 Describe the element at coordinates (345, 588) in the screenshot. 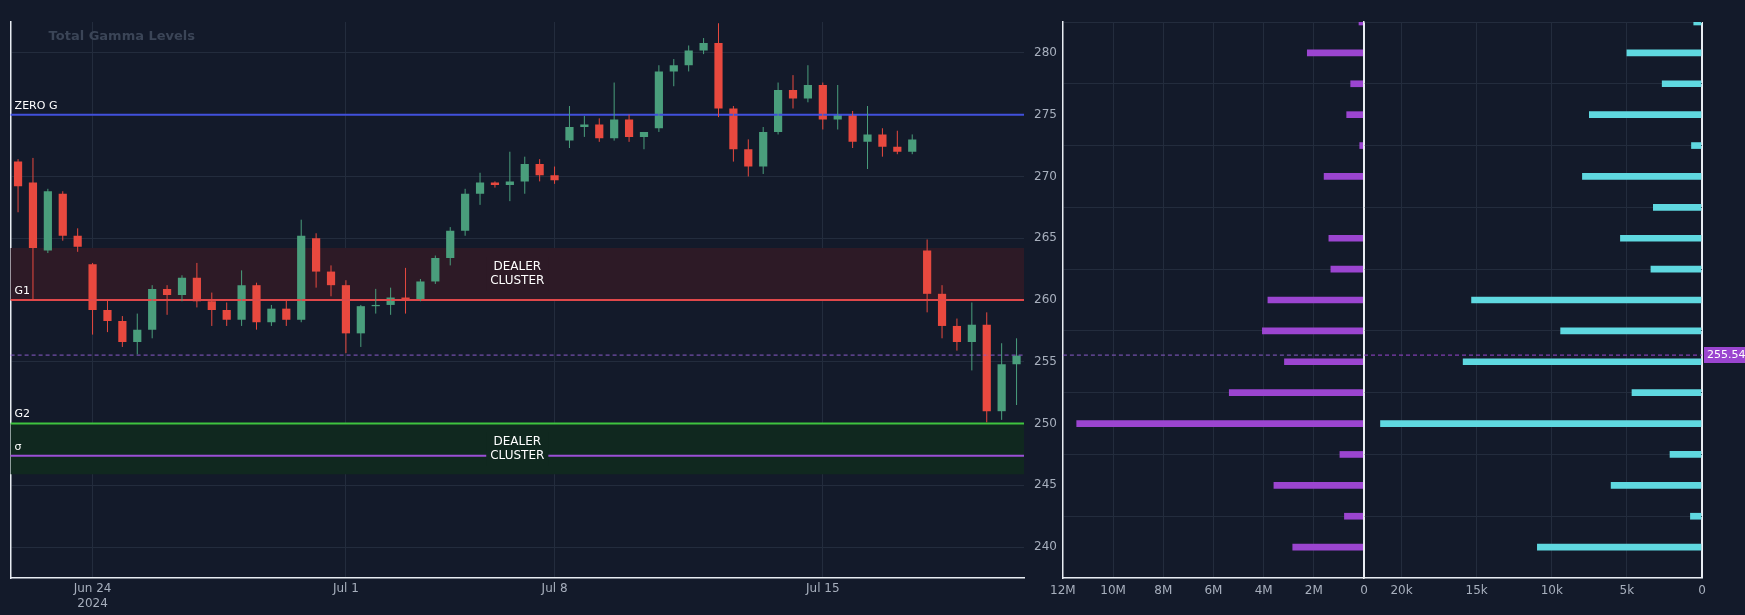

I see `x-tick-label: Jul 1` at that location.